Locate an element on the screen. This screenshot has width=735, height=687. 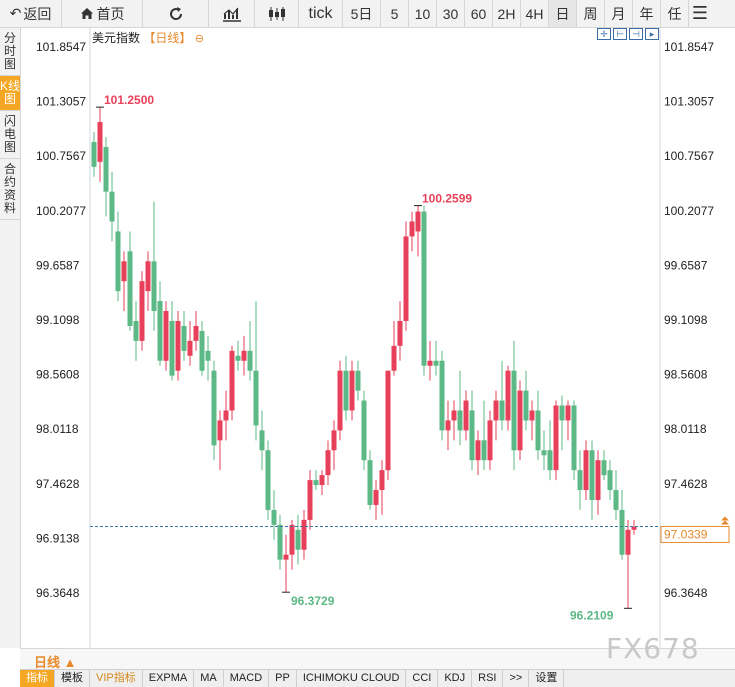
period-button: 日 is located at coordinates (563, 13).